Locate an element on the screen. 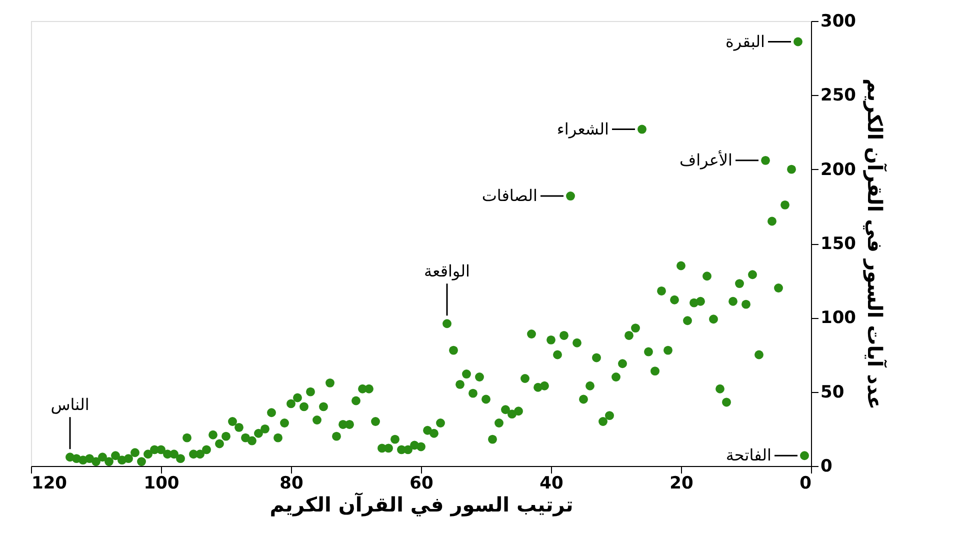 This screenshot has height=560, width=957. annotation: الصافات is located at coordinates (510, 196).